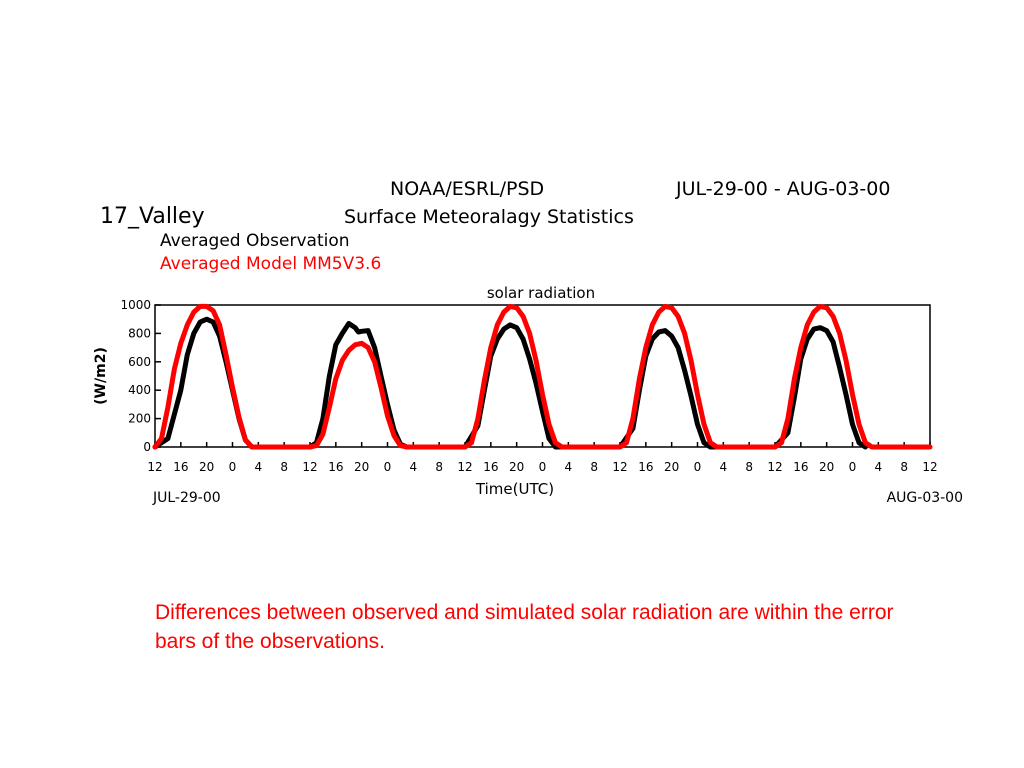  I want to click on legend-observation: Averaged Observation, so click(255, 241).